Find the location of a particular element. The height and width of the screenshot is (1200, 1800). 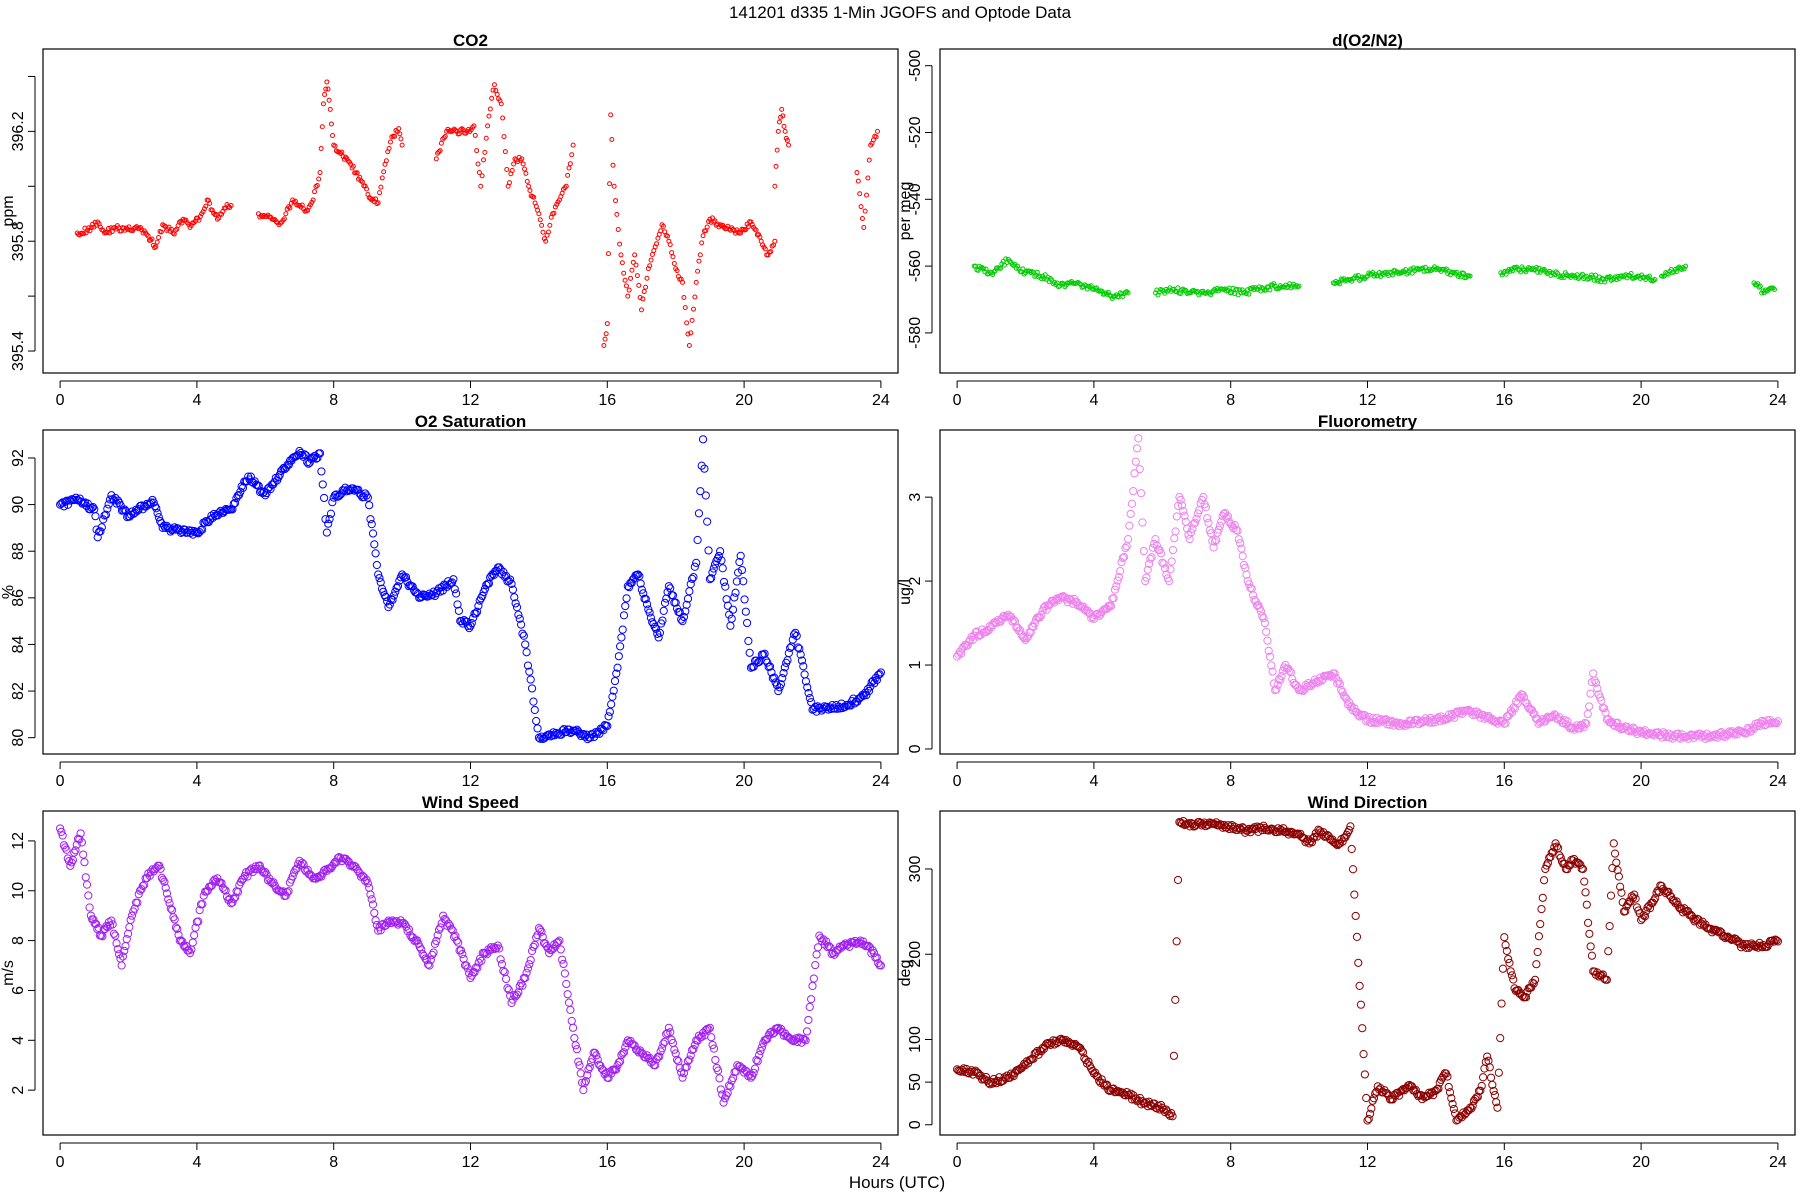

chart-title: Wind Speed is located at coordinates (470, 802).